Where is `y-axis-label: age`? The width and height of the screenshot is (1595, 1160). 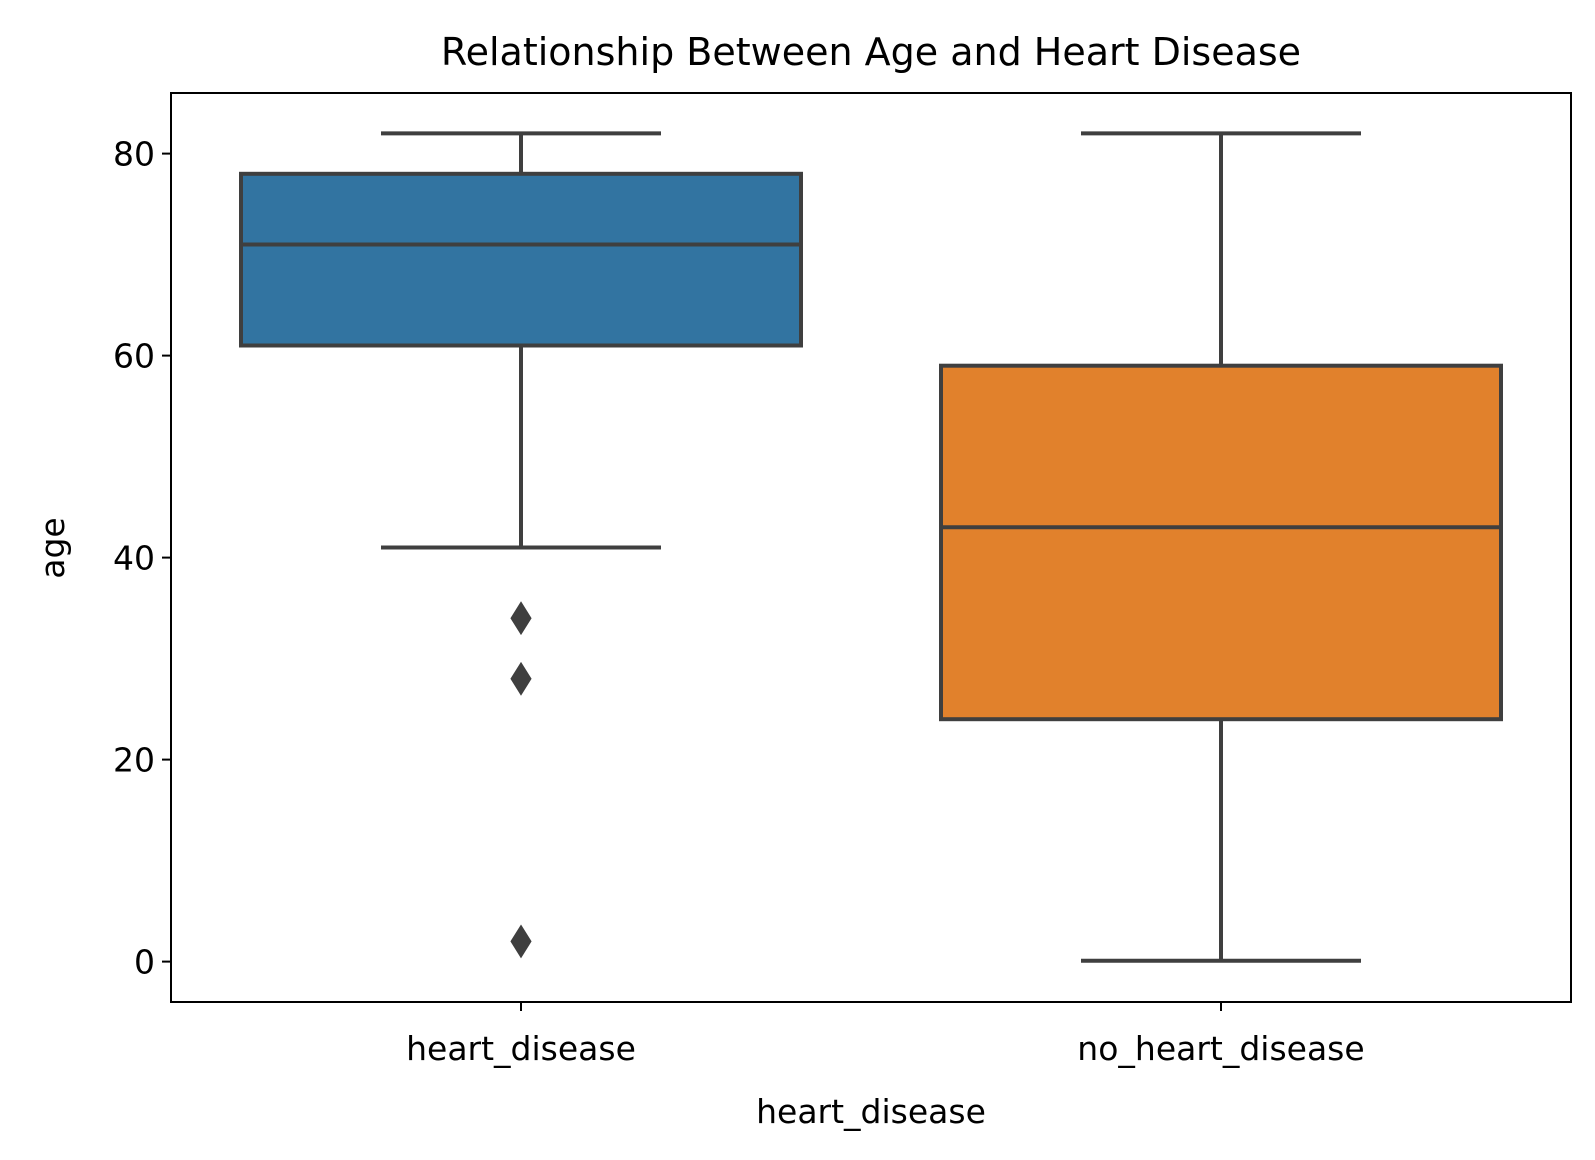 y-axis-label: age is located at coordinates (52, 547).